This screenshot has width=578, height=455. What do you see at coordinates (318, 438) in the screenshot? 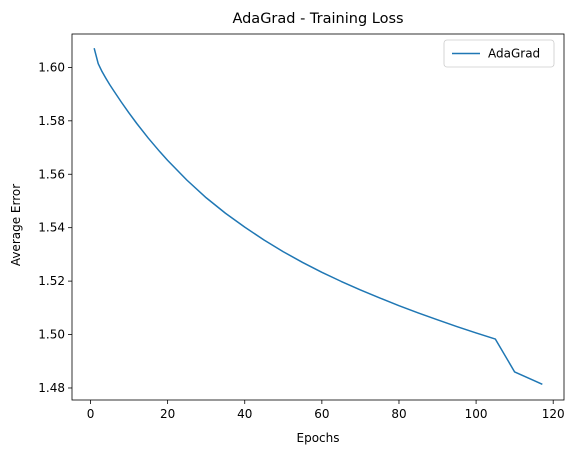
I see `x-axis-title: Epochs` at bounding box center [318, 438].